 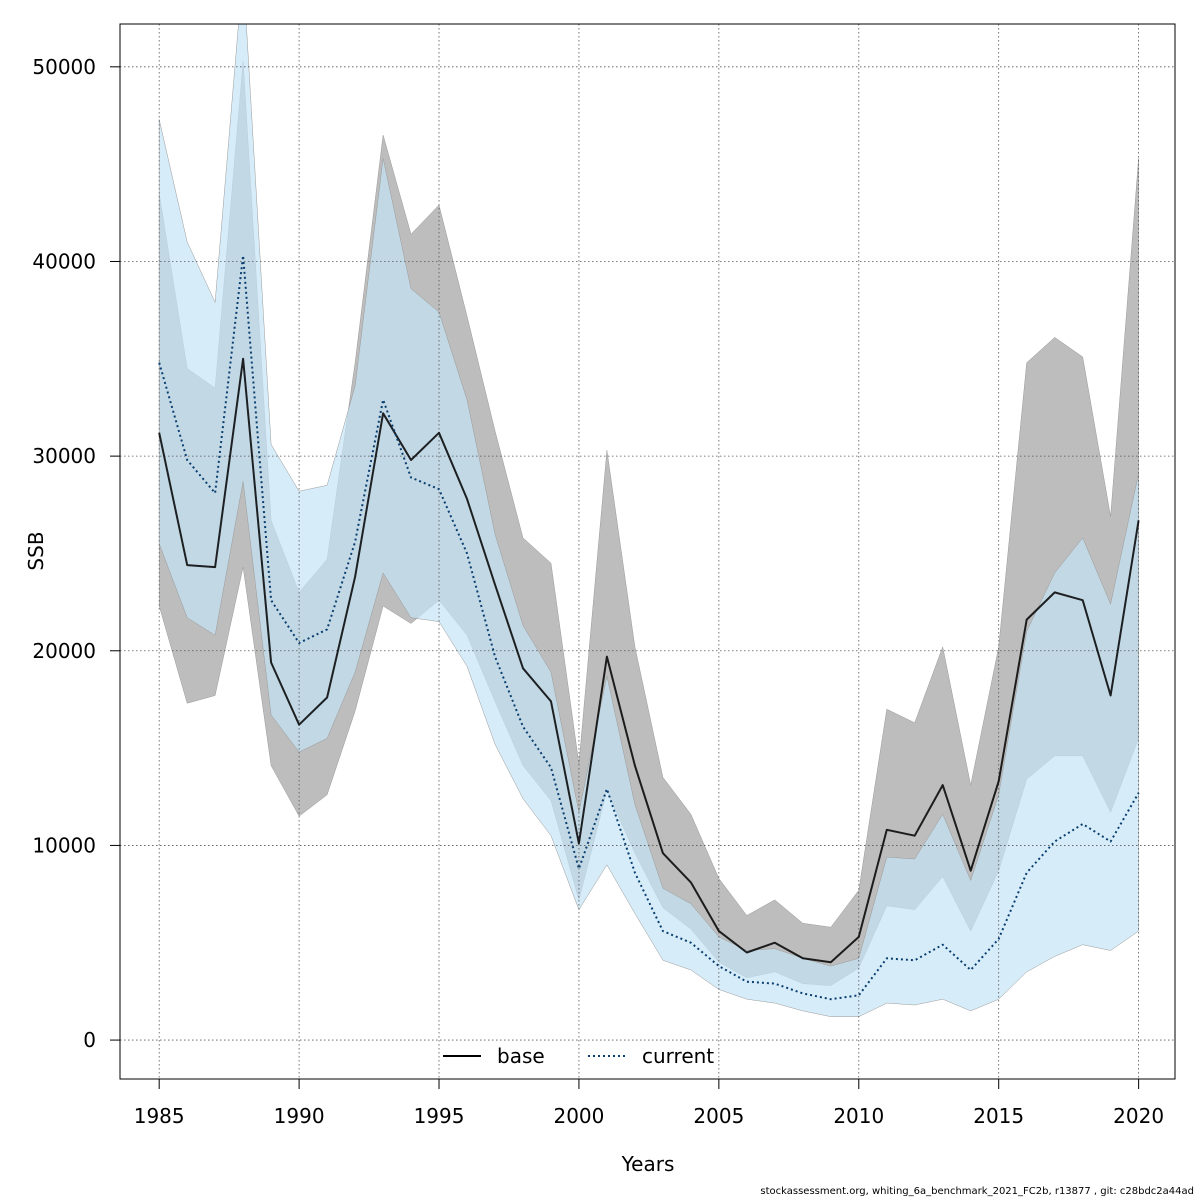 What do you see at coordinates (439, 1116) in the screenshot?
I see `x-tick-label-1995: 1995` at bounding box center [439, 1116].